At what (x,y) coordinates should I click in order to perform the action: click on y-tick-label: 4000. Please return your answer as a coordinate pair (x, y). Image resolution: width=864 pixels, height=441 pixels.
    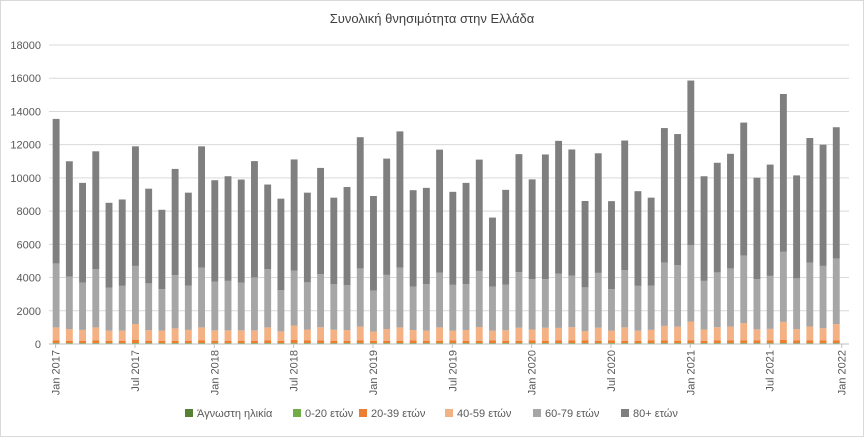
    Looking at the image, I should click on (29, 279).